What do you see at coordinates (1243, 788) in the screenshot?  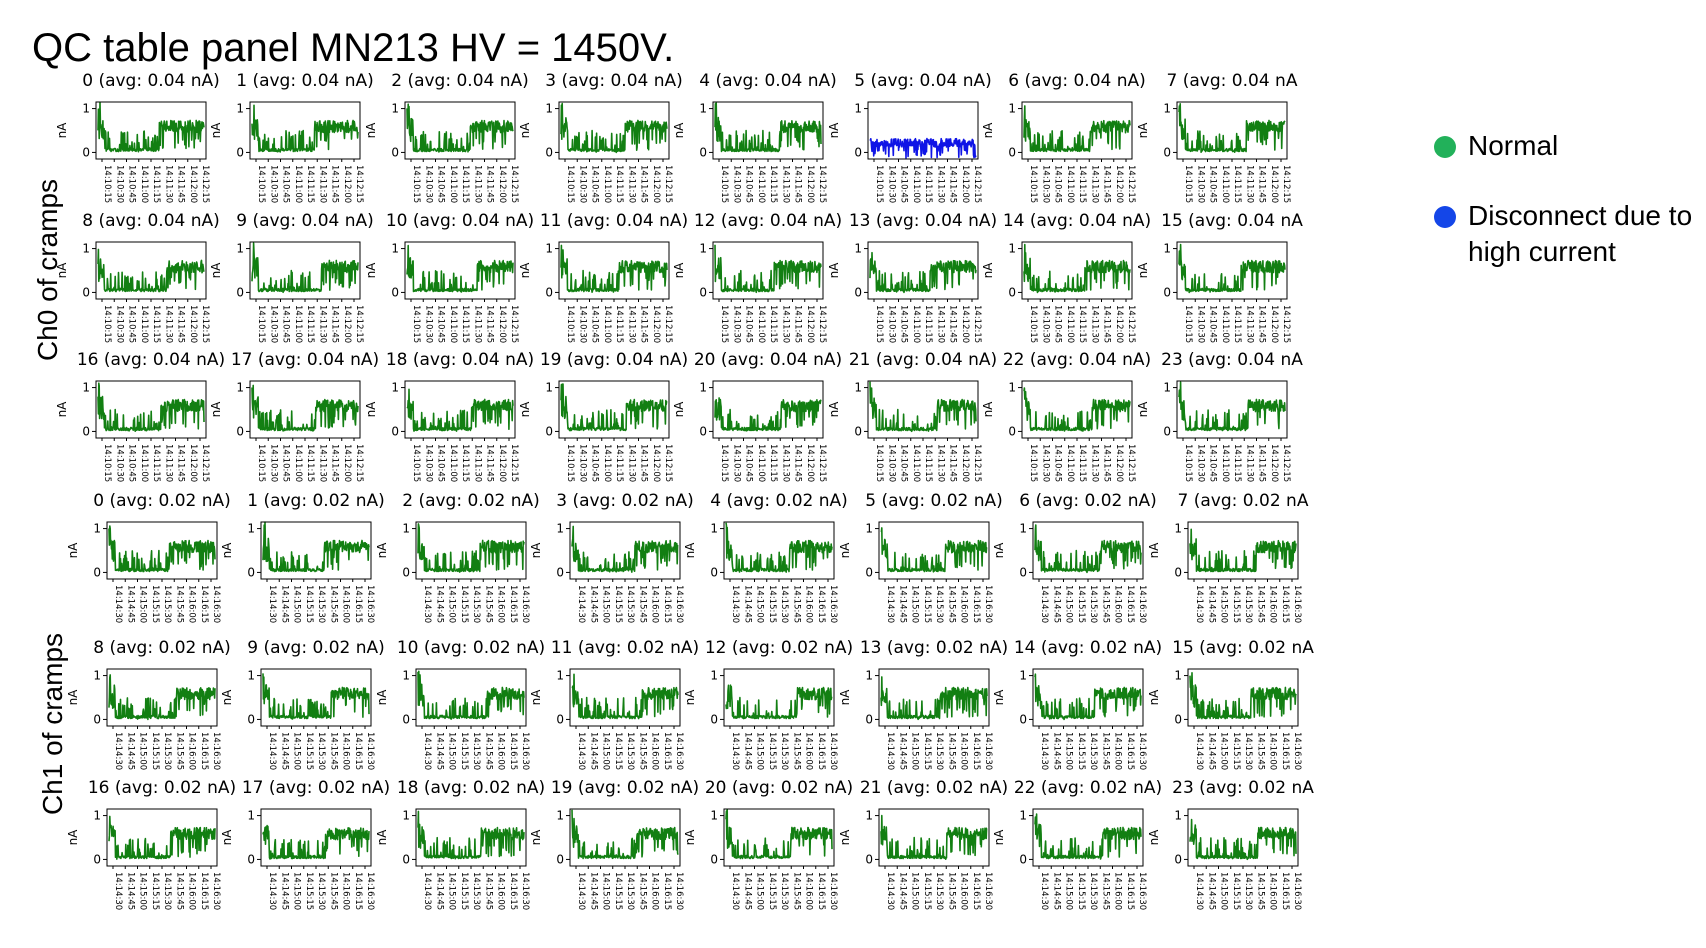 I see `panel-title: 23 (avg: 0.02 nA` at bounding box center [1243, 788].